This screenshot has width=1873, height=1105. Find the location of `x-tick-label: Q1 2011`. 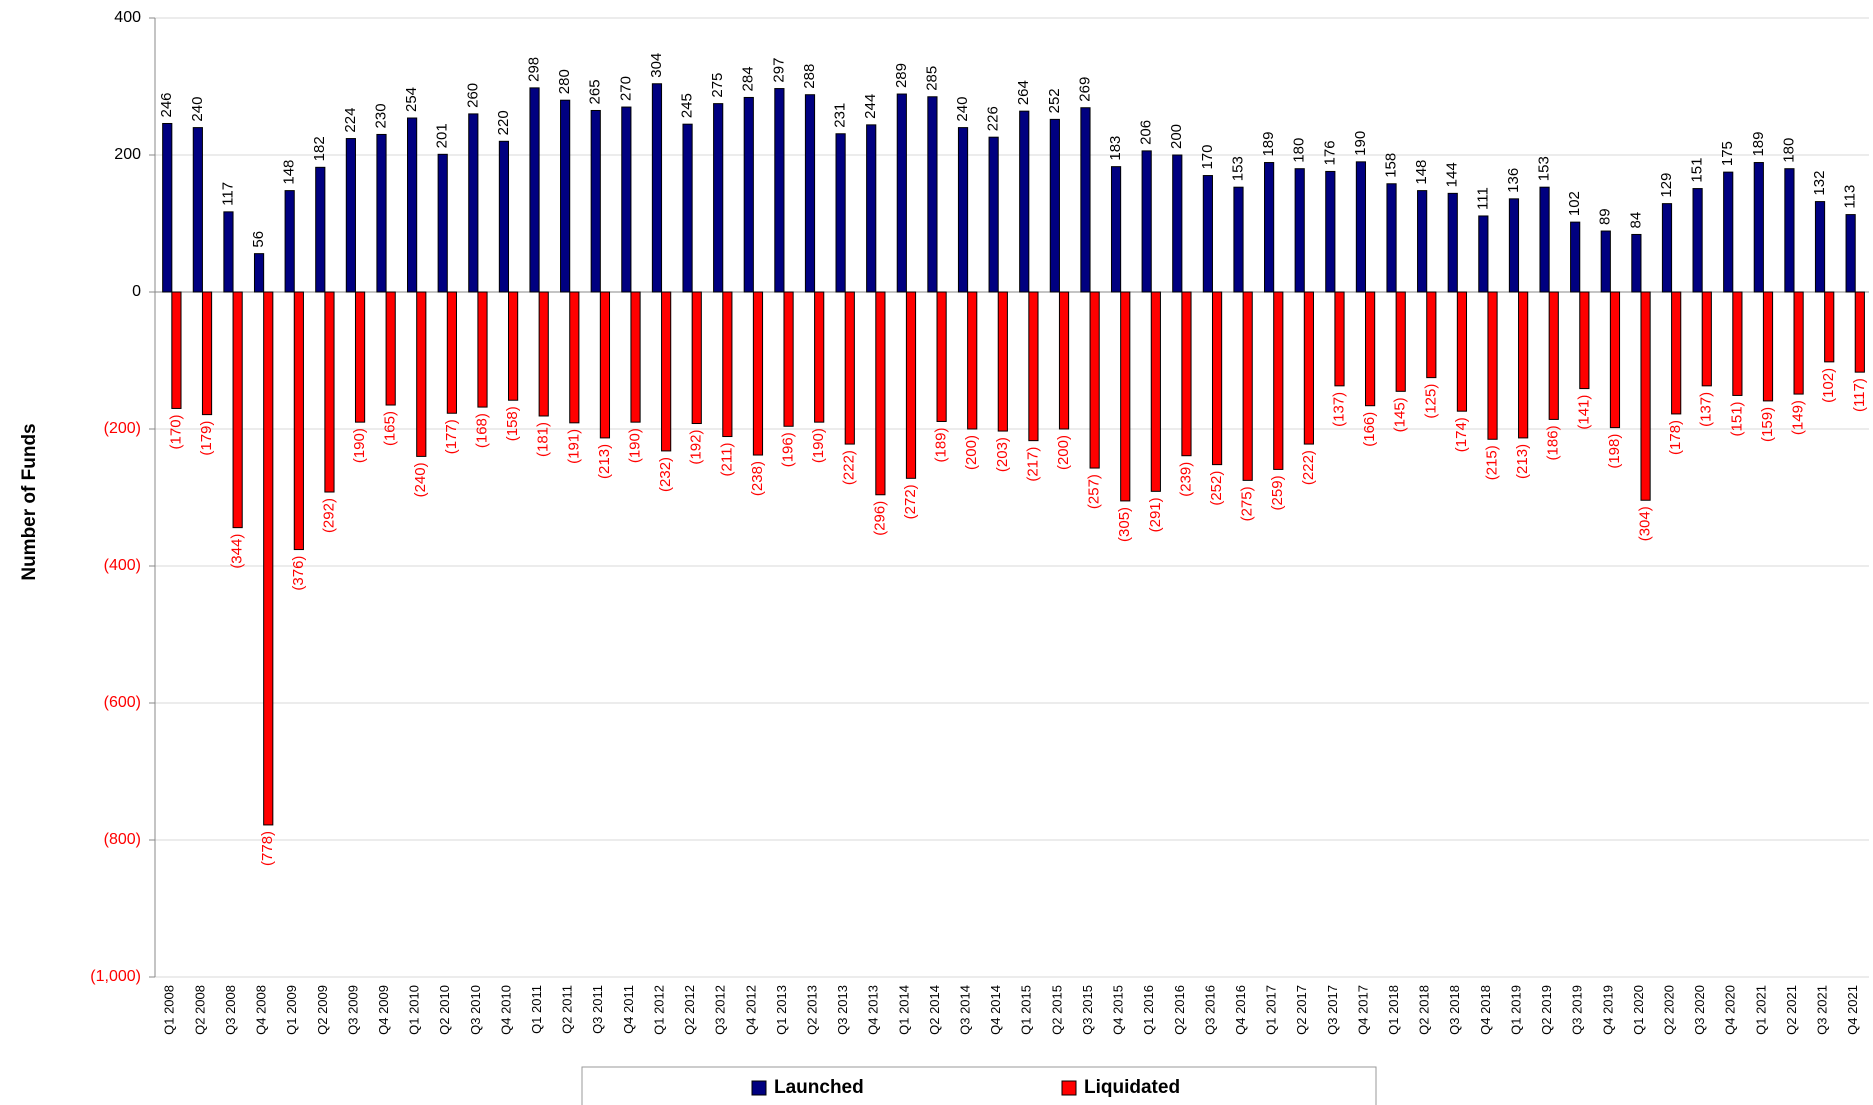

x-tick-label: Q1 2011 is located at coordinates (536, 1009).